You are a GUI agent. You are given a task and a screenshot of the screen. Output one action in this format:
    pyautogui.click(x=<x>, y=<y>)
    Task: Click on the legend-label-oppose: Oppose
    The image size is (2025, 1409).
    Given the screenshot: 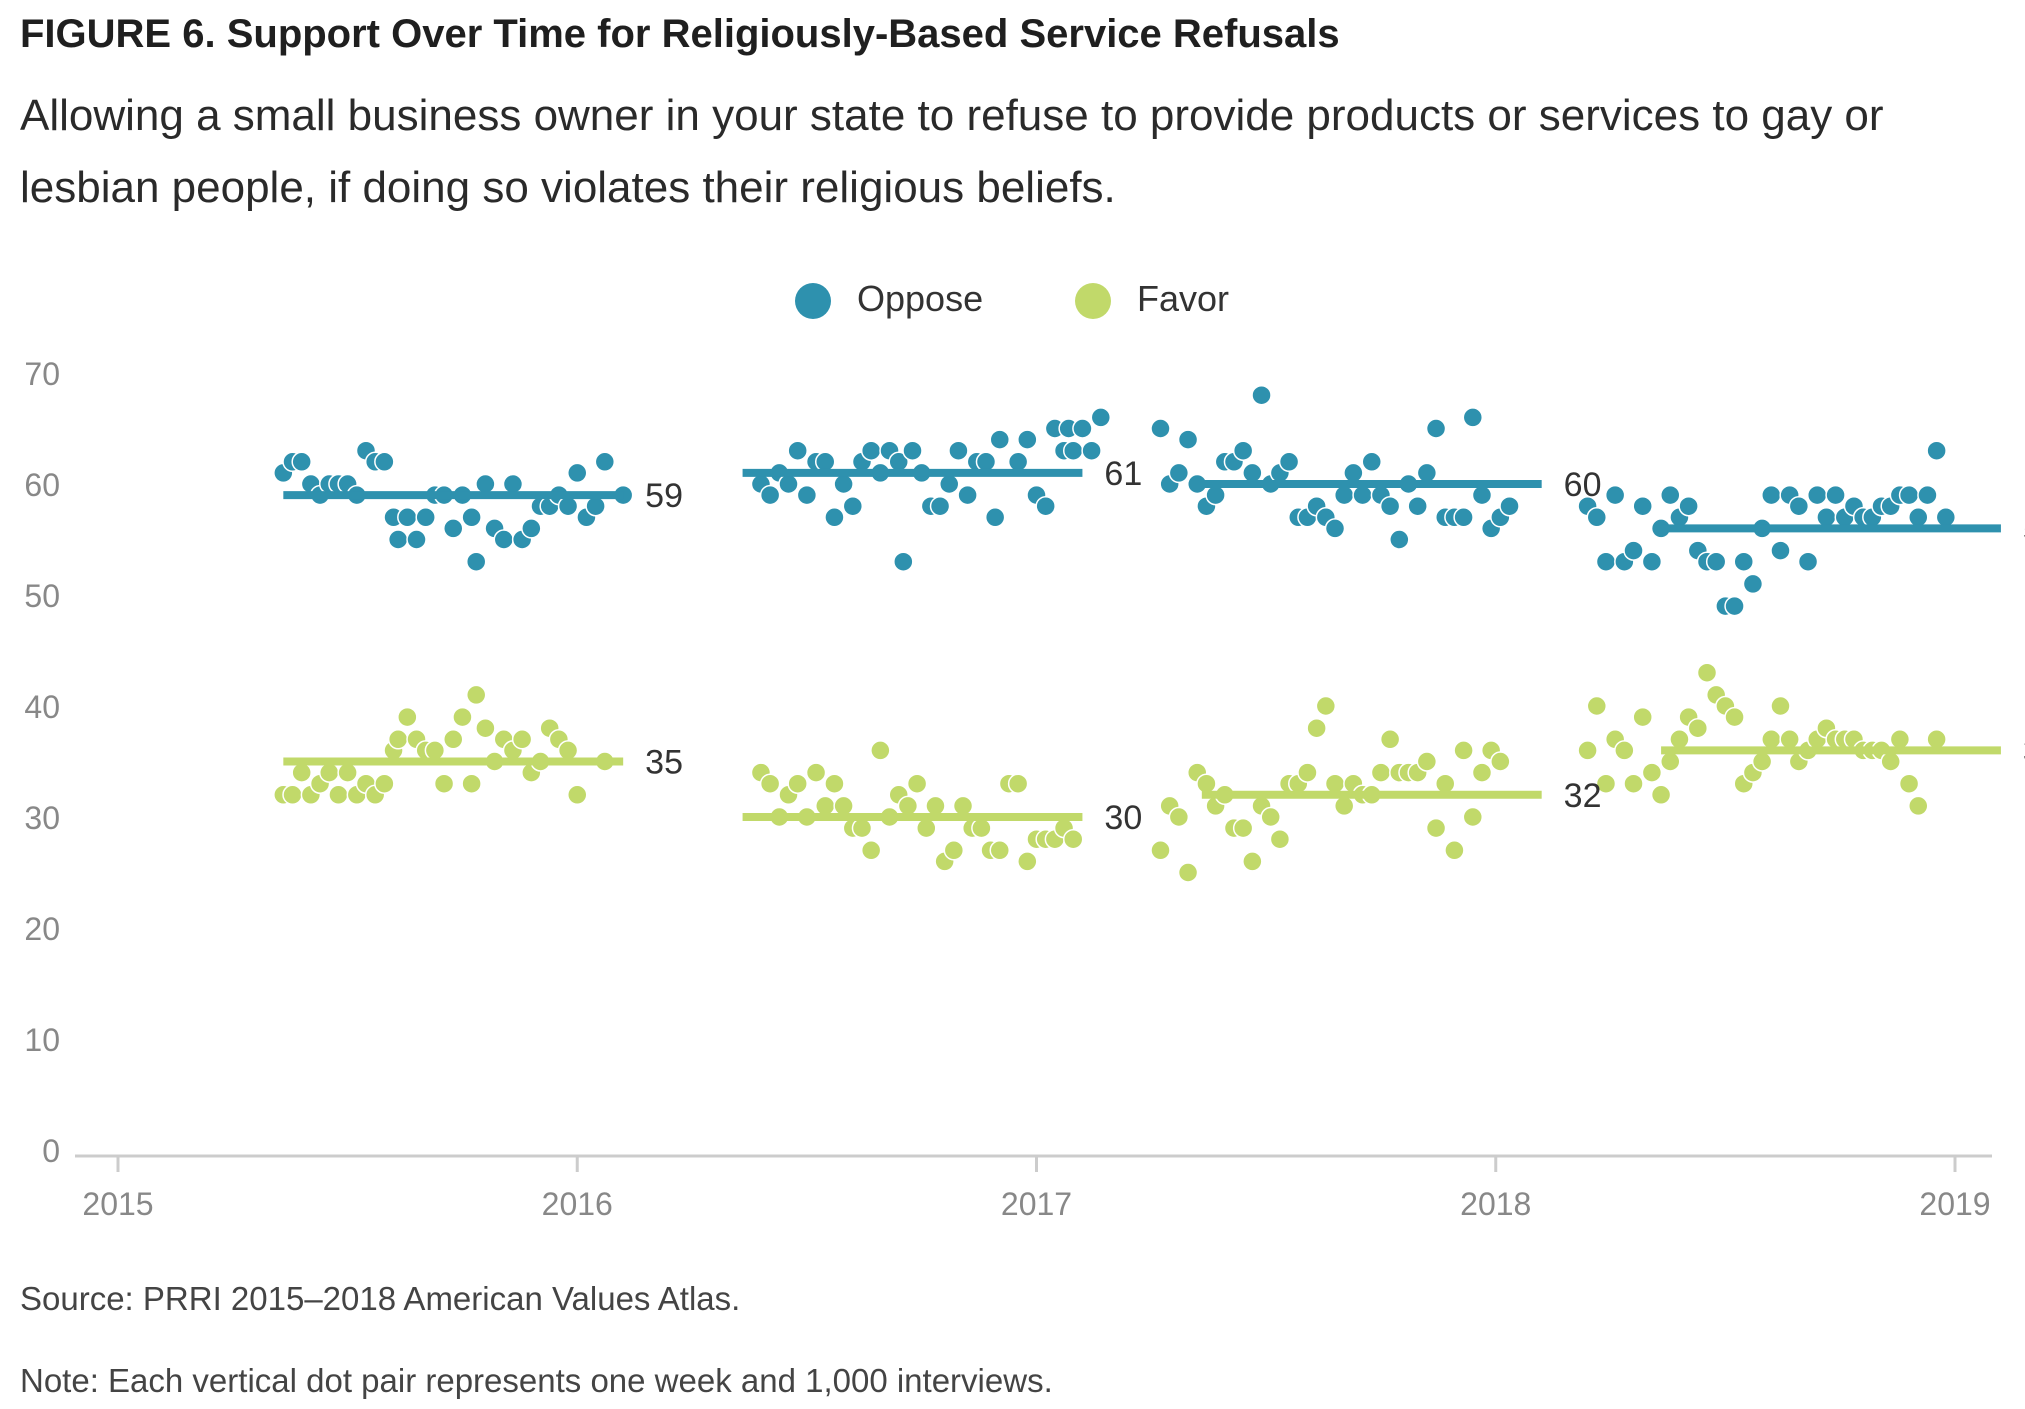 What is the action you would take?
    pyautogui.click(x=920, y=298)
    